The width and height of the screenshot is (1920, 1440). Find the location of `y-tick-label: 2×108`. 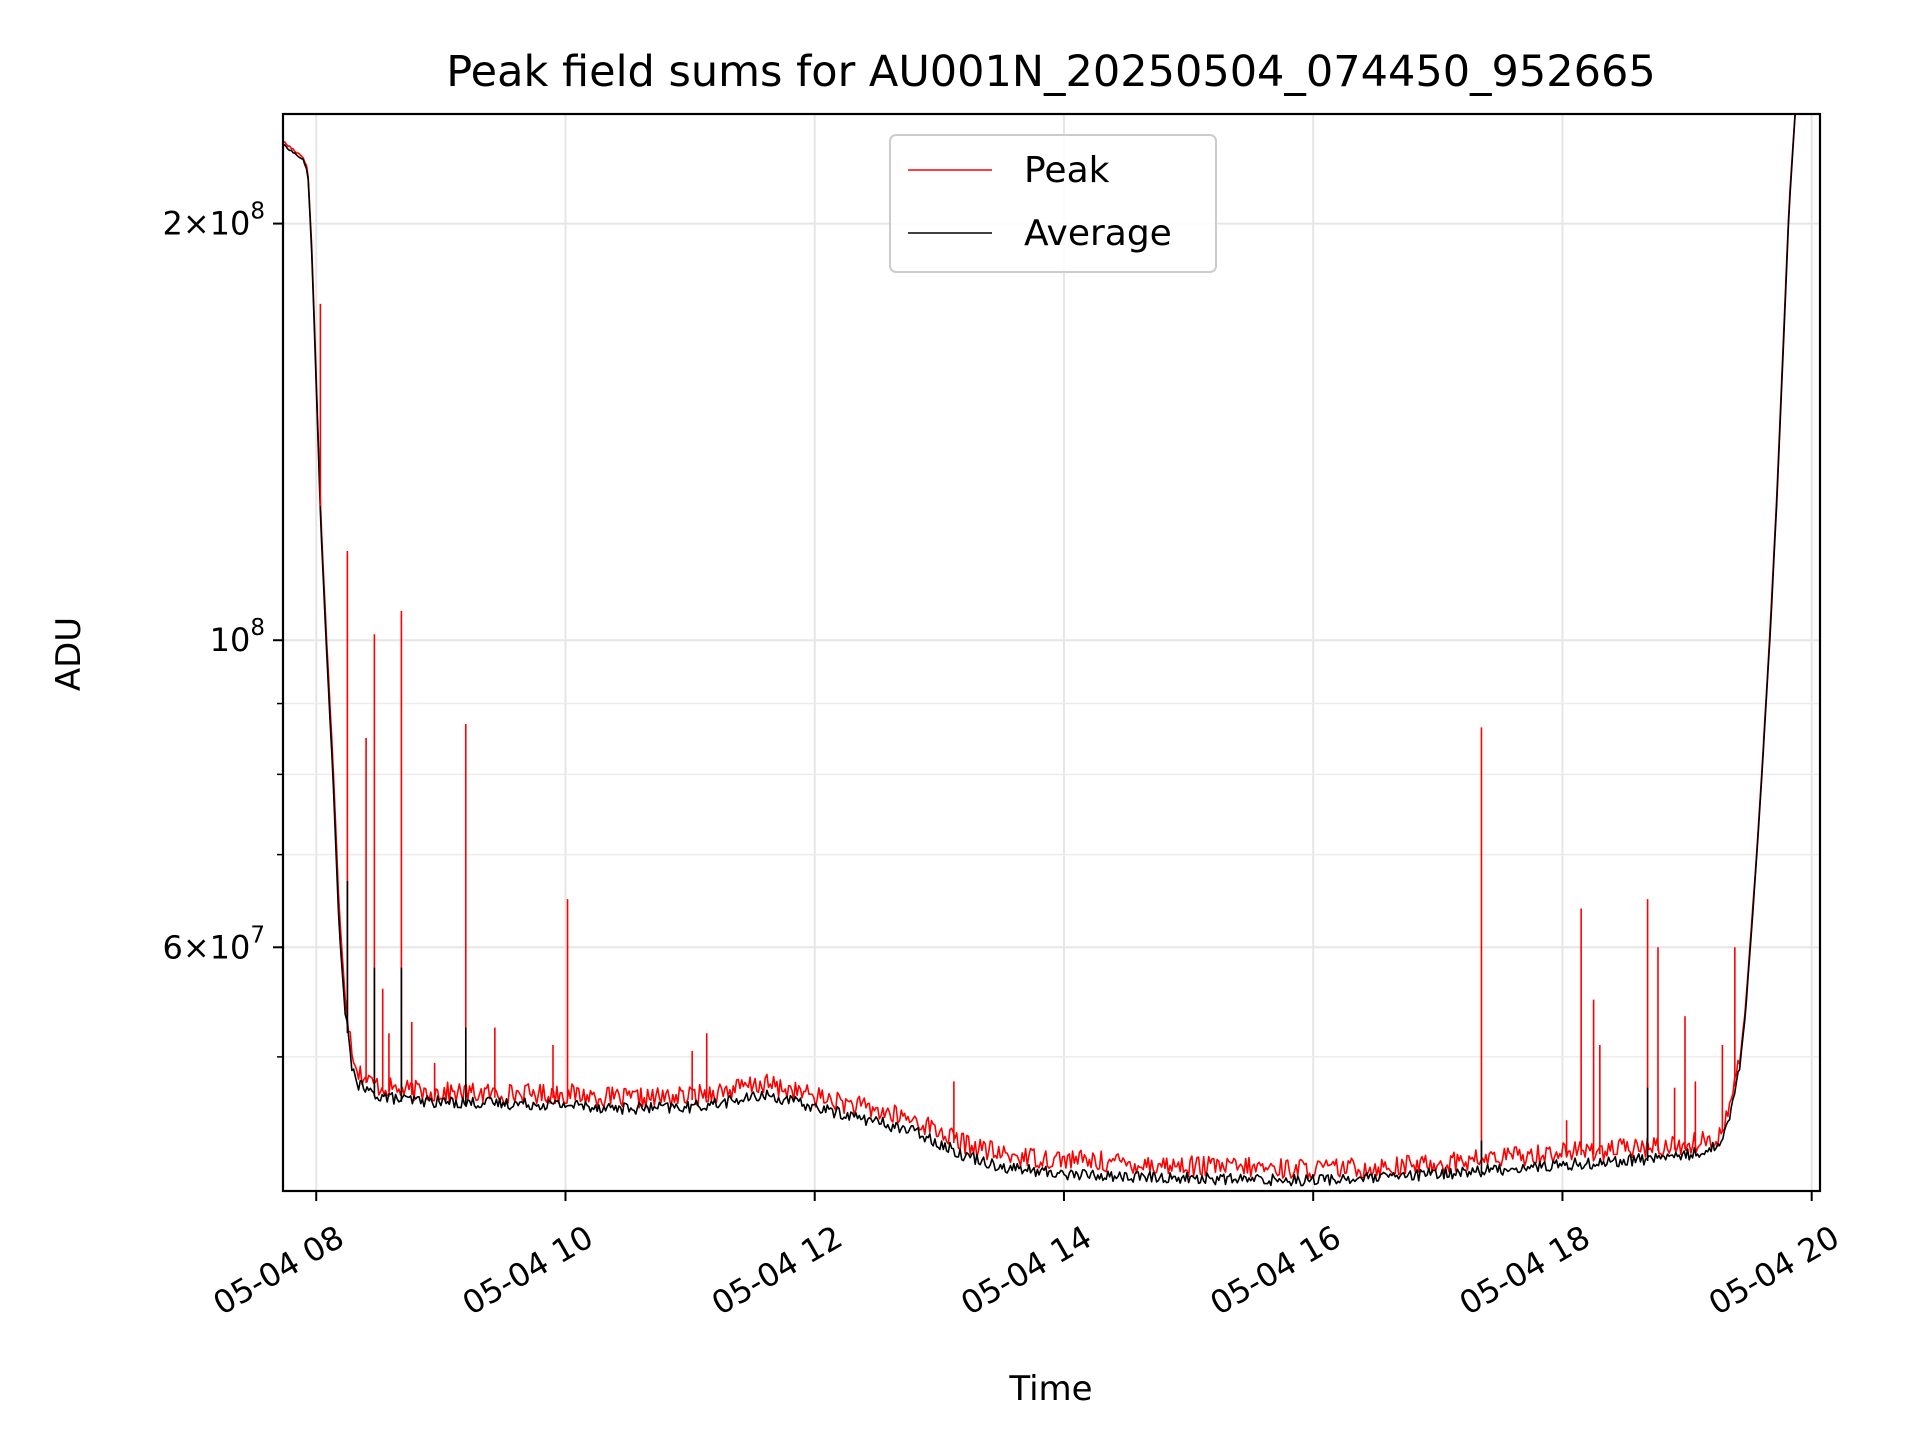

y-tick-label: 2×108 is located at coordinates (213, 221).